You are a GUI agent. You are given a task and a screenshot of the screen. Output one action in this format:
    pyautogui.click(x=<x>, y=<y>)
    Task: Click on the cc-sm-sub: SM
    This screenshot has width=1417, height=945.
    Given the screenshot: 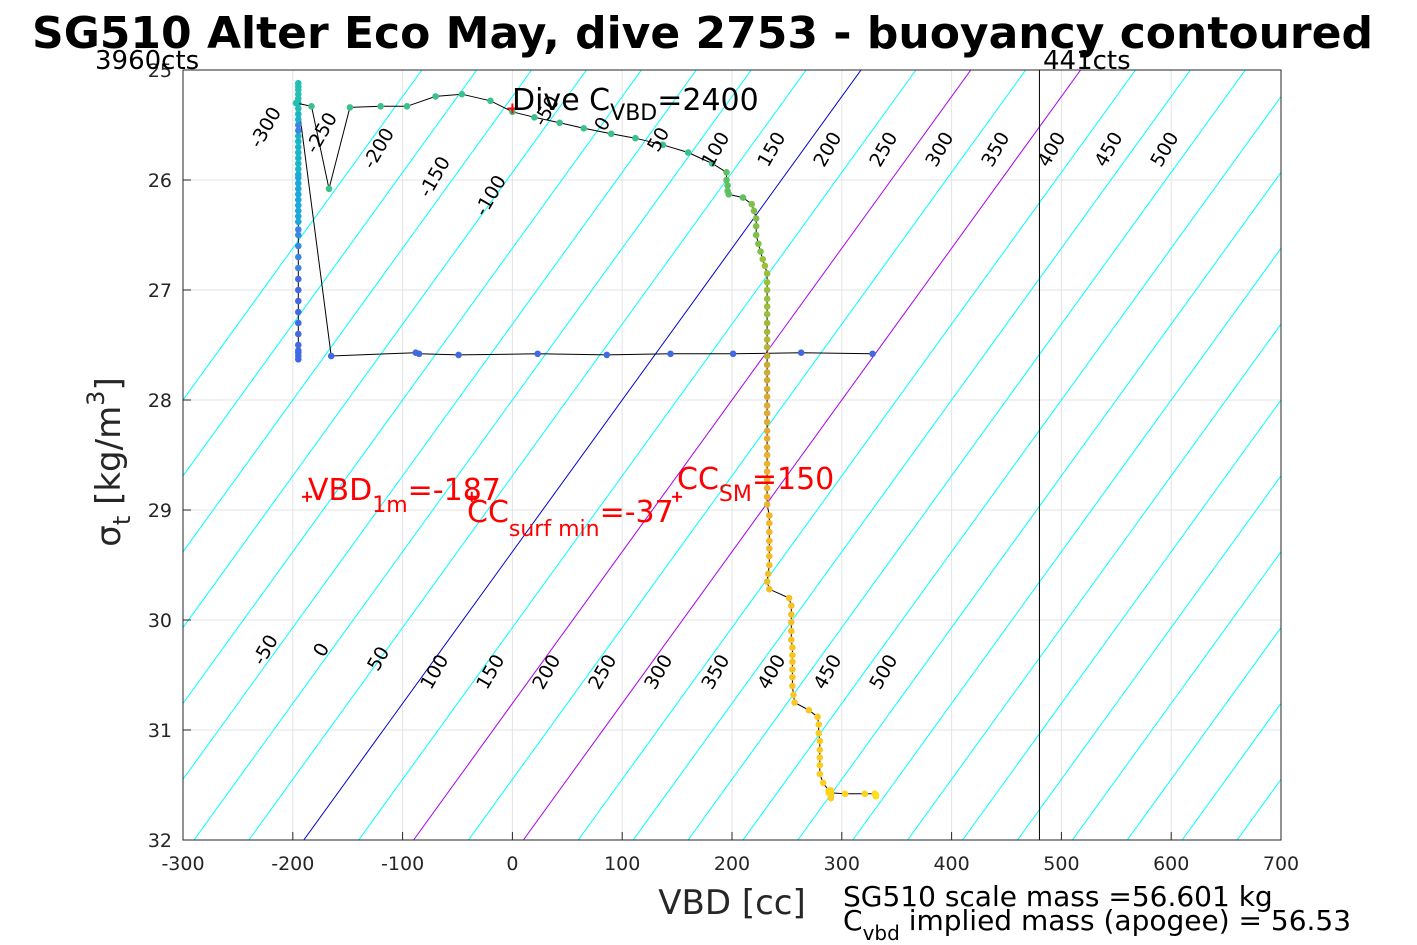 What is the action you would take?
    pyautogui.click(x=735, y=494)
    